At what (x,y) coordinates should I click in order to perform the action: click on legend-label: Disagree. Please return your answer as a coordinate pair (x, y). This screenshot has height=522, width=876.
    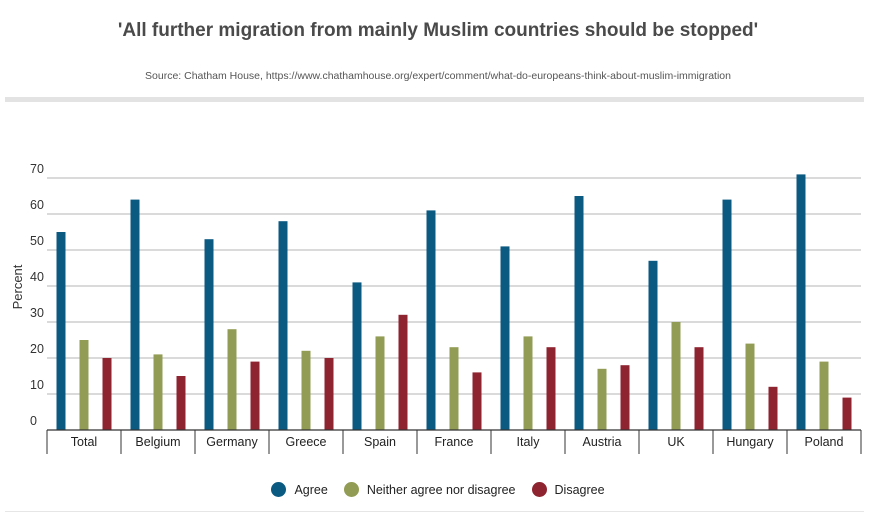
    Looking at the image, I should click on (579, 489).